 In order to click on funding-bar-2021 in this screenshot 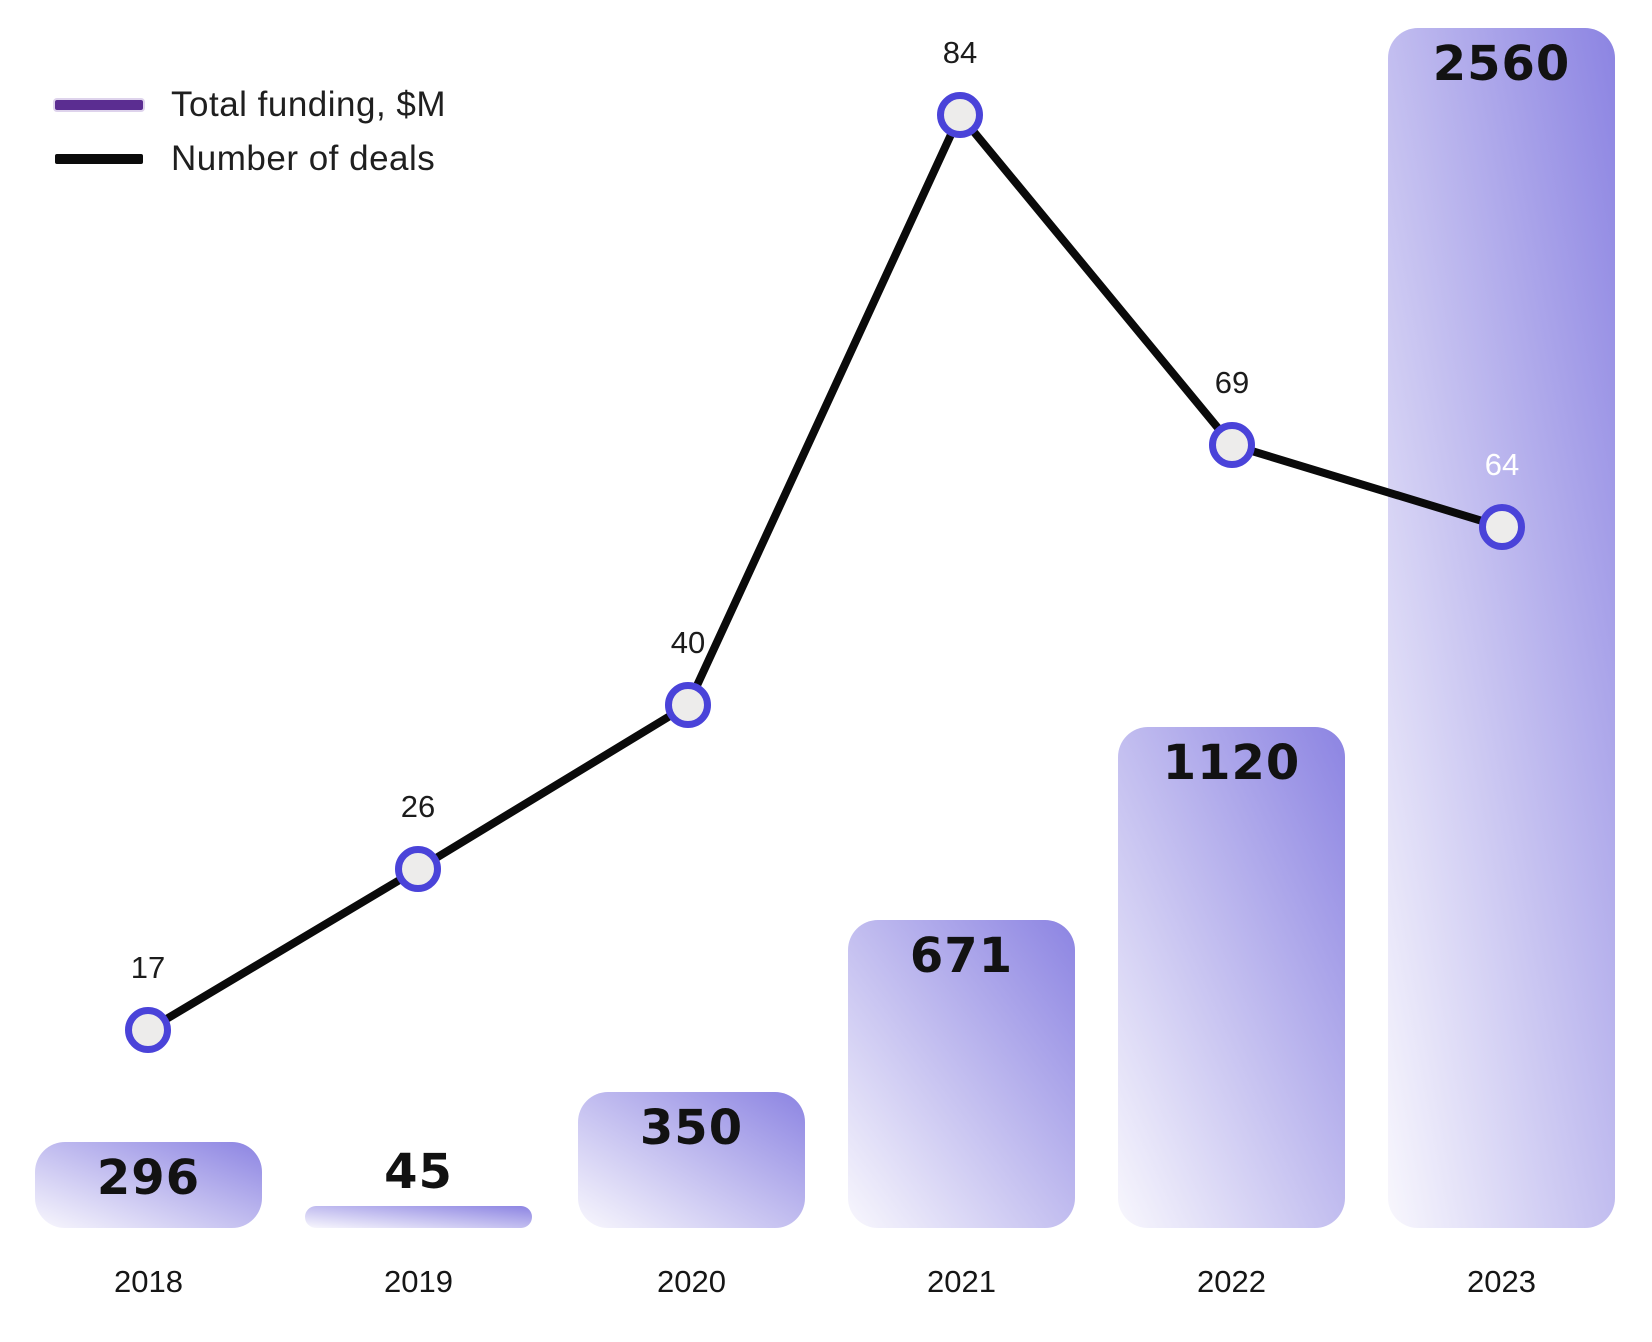, I will do `click(961, 1074)`.